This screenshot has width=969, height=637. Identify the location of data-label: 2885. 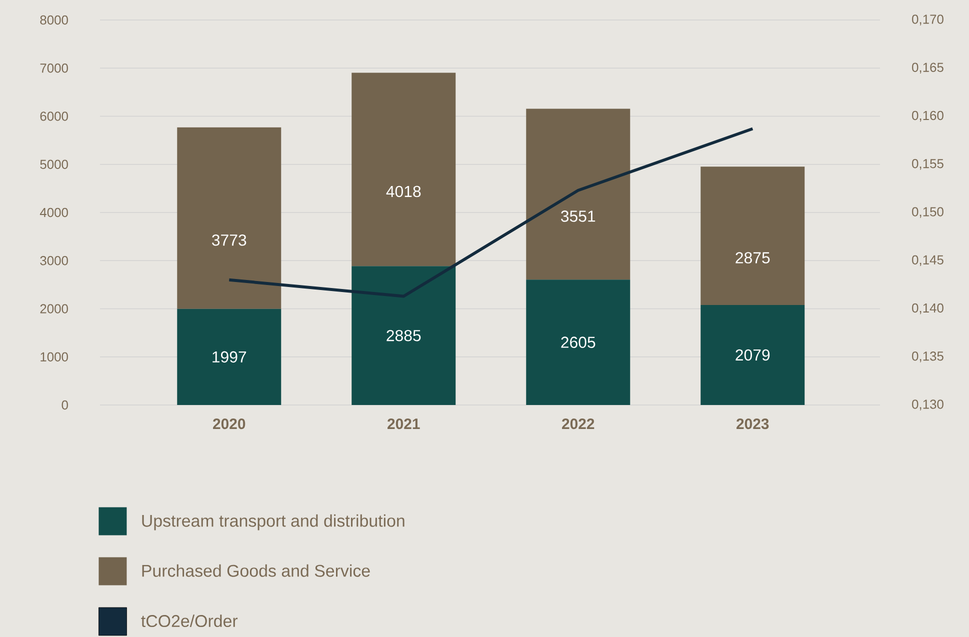
(403, 336).